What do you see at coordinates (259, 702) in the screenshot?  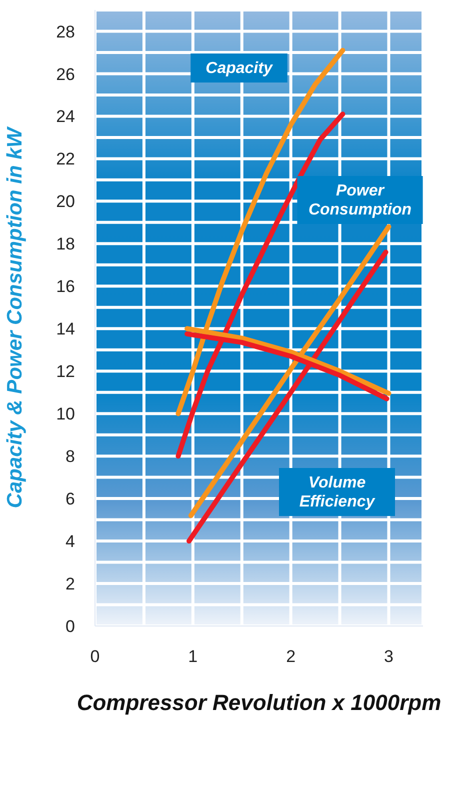 I see `x-axis-title: Compressor Revolution x 1000rpm` at bounding box center [259, 702].